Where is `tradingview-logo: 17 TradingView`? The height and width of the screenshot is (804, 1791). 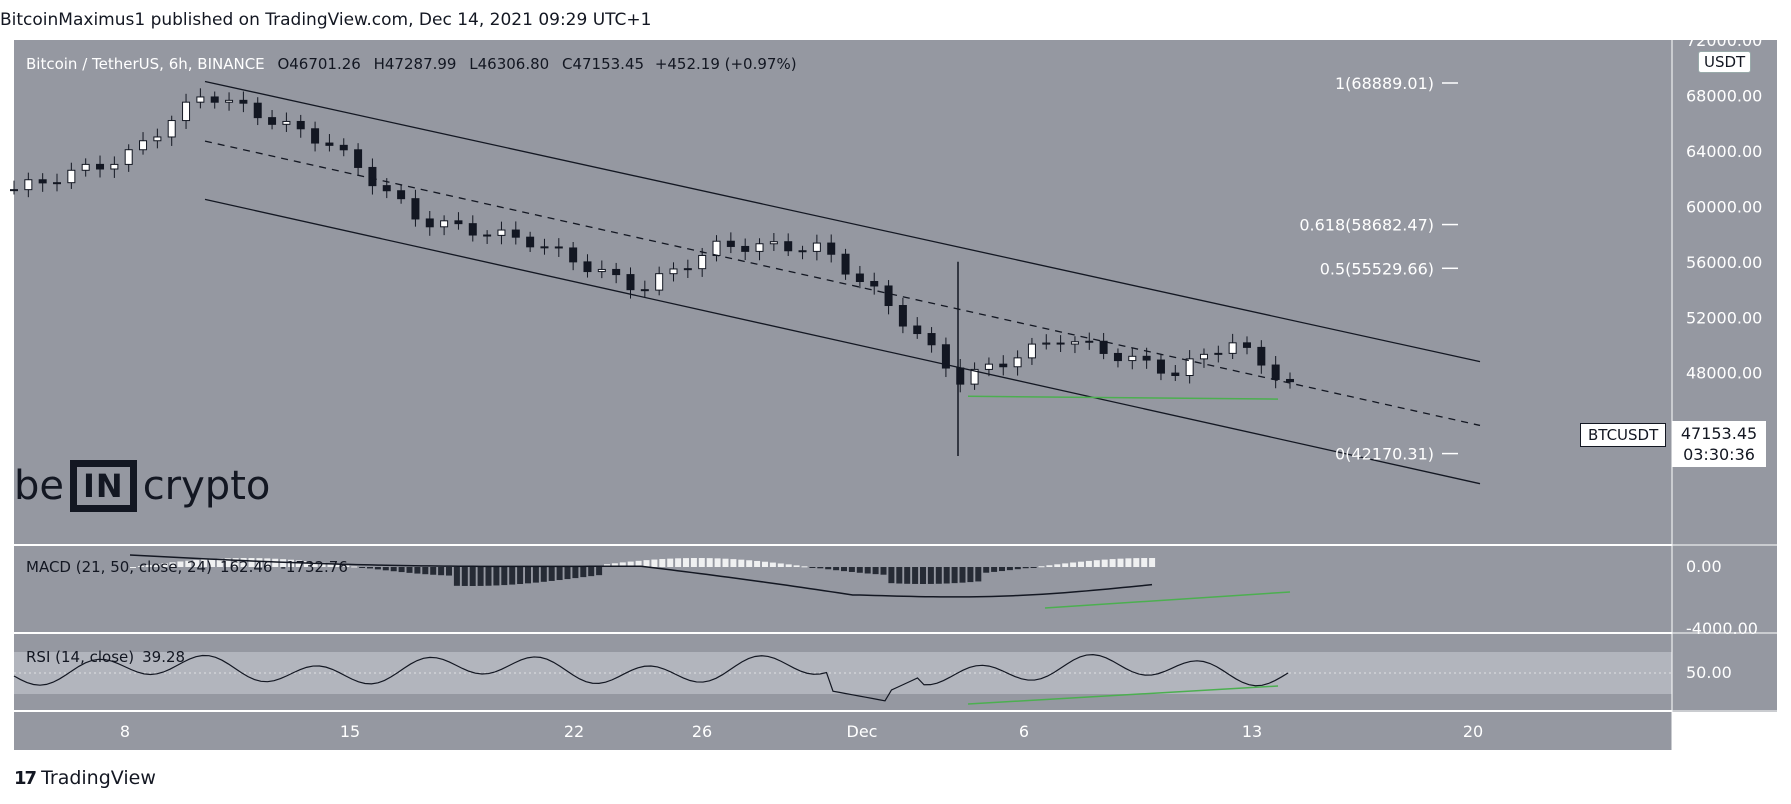
tradingview-logo: 17 TradingView is located at coordinates (85, 778).